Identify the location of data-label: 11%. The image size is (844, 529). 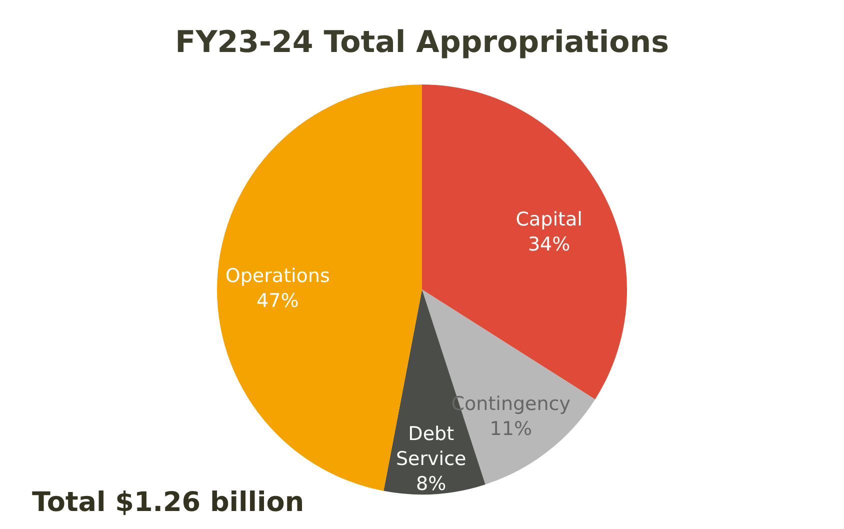
(511, 429).